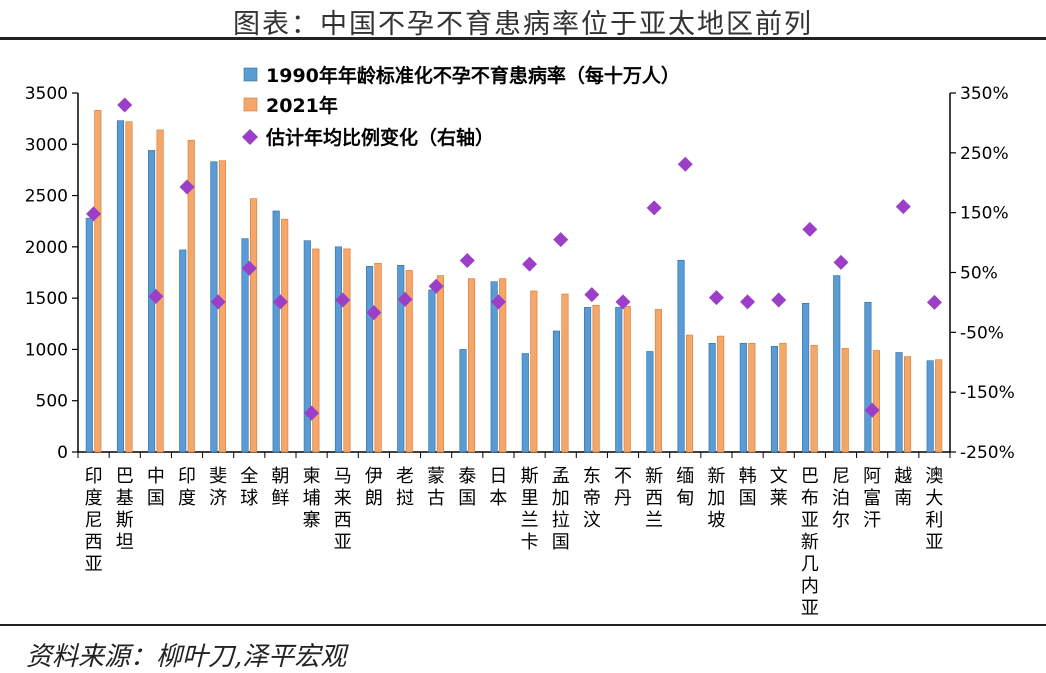 This screenshot has width=1046, height=673. I want to click on x-tick-label: 新加坡, so click(716, 498).